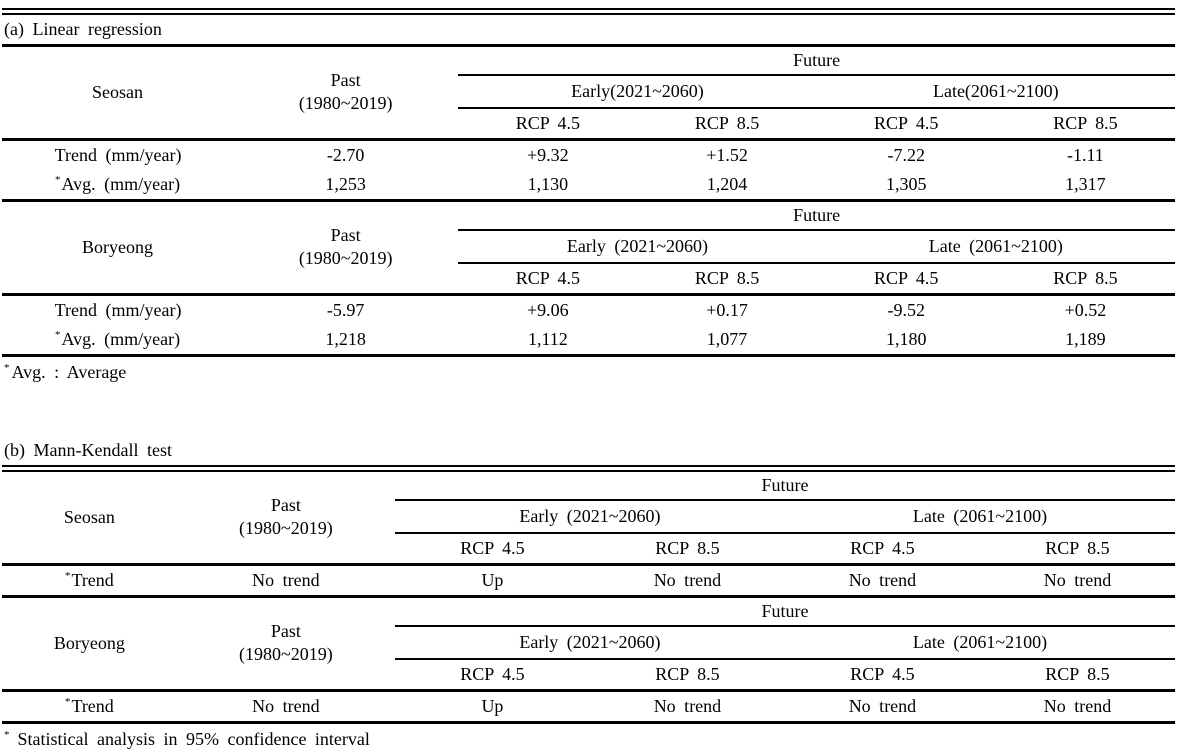 Image resolution: width=1177 pixels, height=756 pixels. What do you see at coordinates (69, 372) in the screenshot?
I see `footnote-text: Avg. : Average` at bounding box center [69, 372].